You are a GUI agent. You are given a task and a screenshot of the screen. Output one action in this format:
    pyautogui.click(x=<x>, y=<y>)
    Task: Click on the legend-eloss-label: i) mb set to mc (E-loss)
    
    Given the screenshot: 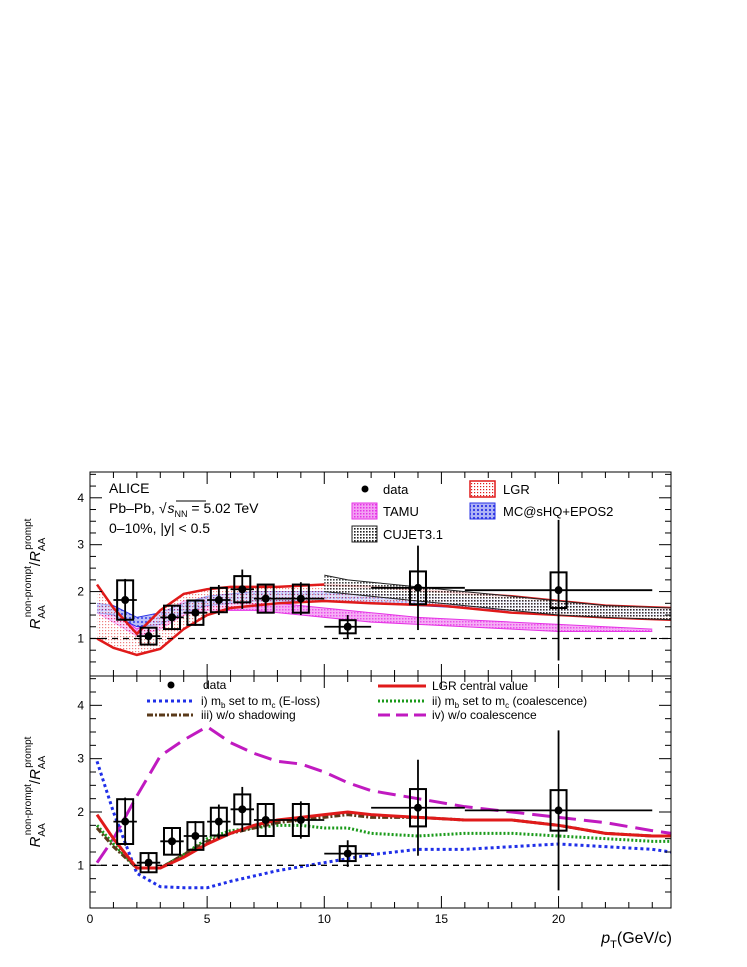 What is the action you would take?
    pyautogui.click(x=260, y=702)
    